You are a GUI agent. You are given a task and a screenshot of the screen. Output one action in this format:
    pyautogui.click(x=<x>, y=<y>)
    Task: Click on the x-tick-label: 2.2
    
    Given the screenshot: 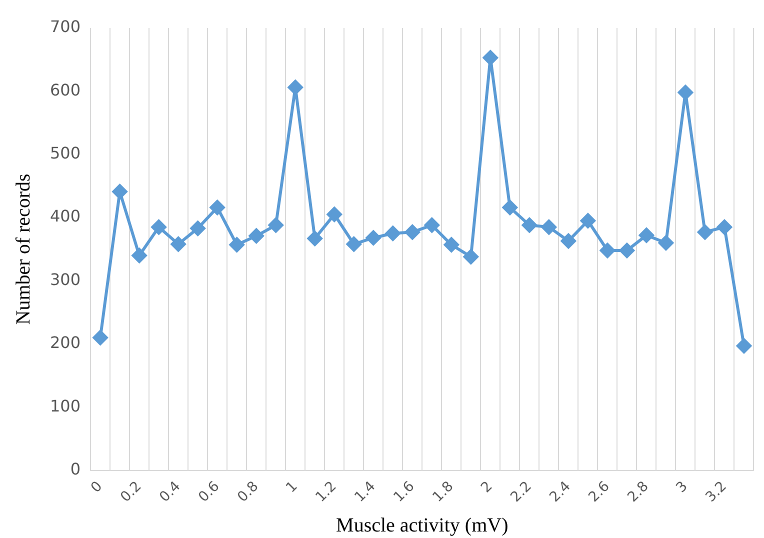 What is the action you would take?
    pyautogui.click(x=521, y=492)
    